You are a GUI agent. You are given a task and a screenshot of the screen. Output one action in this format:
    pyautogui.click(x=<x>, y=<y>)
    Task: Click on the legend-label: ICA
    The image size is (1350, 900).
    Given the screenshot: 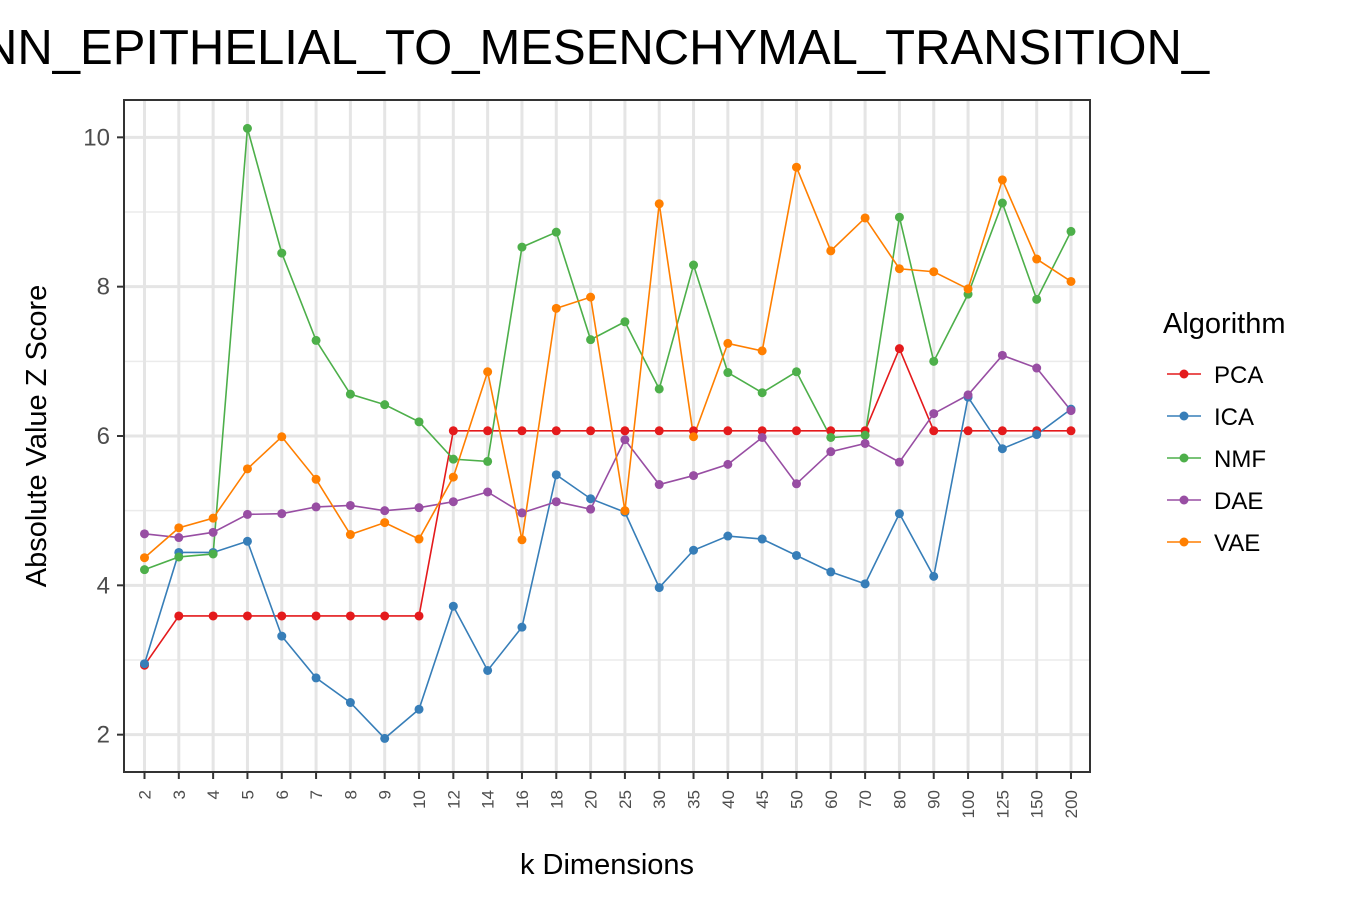 What is the action you would take?
    pyautogui.click(x=1234, y=417)
    